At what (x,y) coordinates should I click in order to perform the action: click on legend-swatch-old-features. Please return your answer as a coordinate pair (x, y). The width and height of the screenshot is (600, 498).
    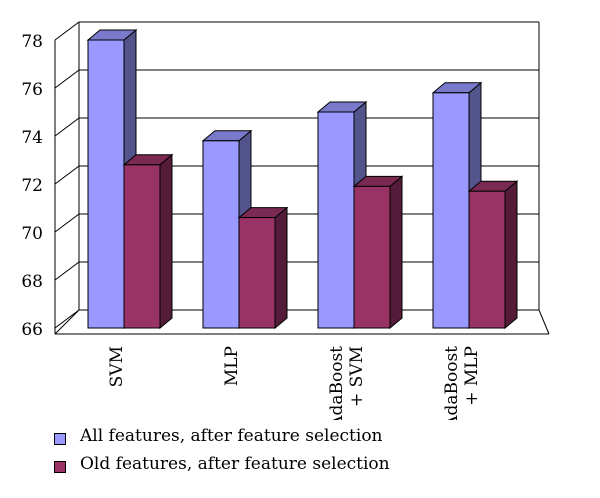
    Looking at the image, I should click on (60, 467).